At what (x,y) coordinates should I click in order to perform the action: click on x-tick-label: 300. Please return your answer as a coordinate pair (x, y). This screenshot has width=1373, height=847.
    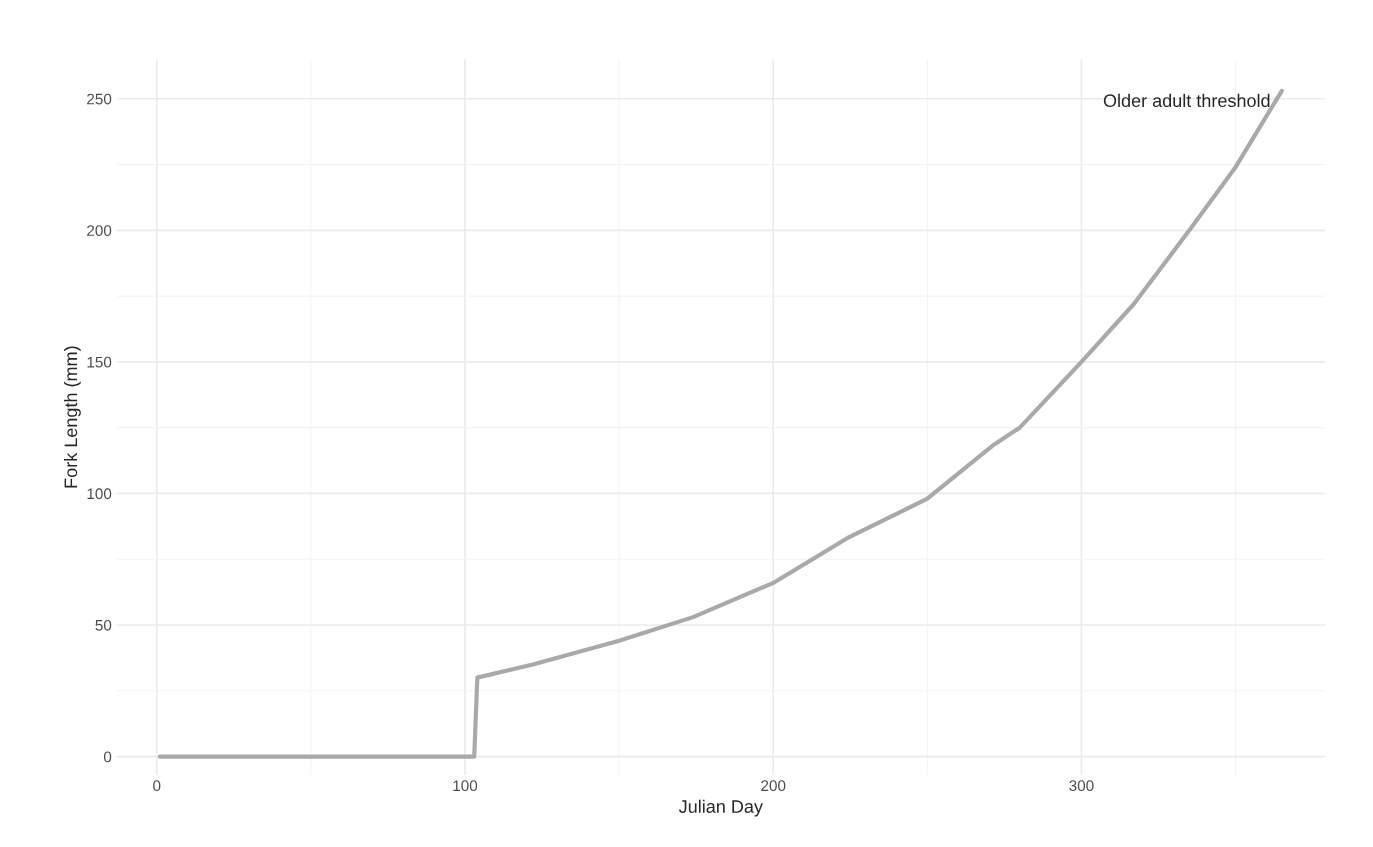
    Looking at the image, I should click on (1081, 786).